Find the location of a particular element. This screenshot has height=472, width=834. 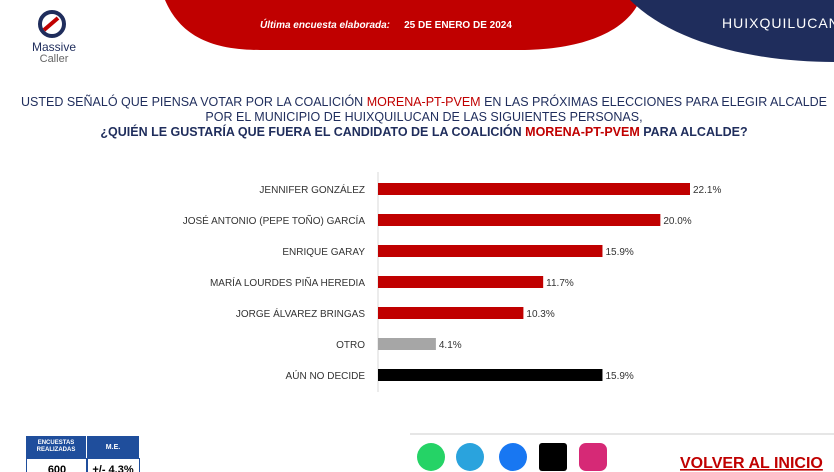

survey-date: 25 DE ENERO DE 2024 is located at coordinates (458, 25).